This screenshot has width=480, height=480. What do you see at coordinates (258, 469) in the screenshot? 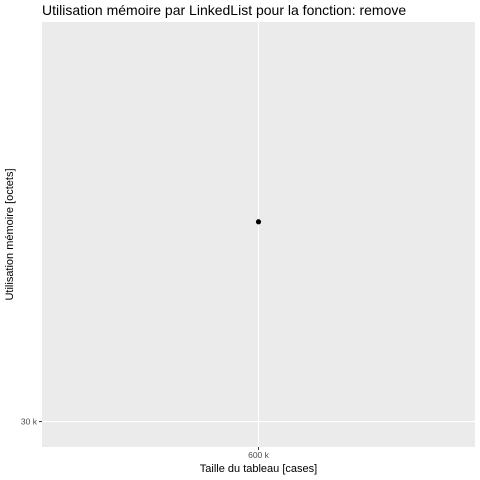
I see `x-axis-label: Taille du tableau [cases]` at bounding box center [258, 469].